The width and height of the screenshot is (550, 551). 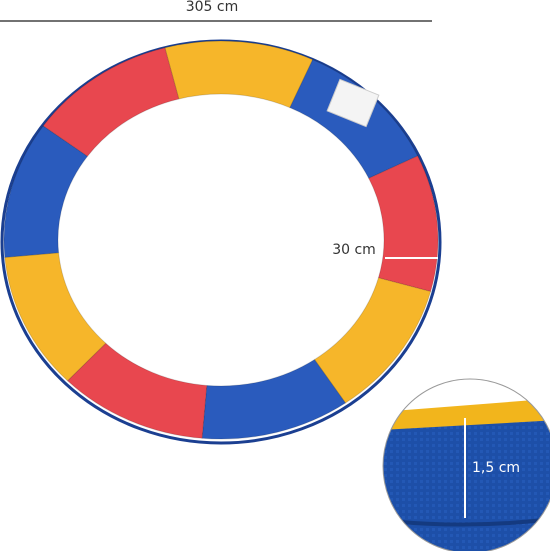 What do you see at coordinates (466, 414) in the screenshot?
I see `inset-yellow-edge` at bounding box center [466, 414].